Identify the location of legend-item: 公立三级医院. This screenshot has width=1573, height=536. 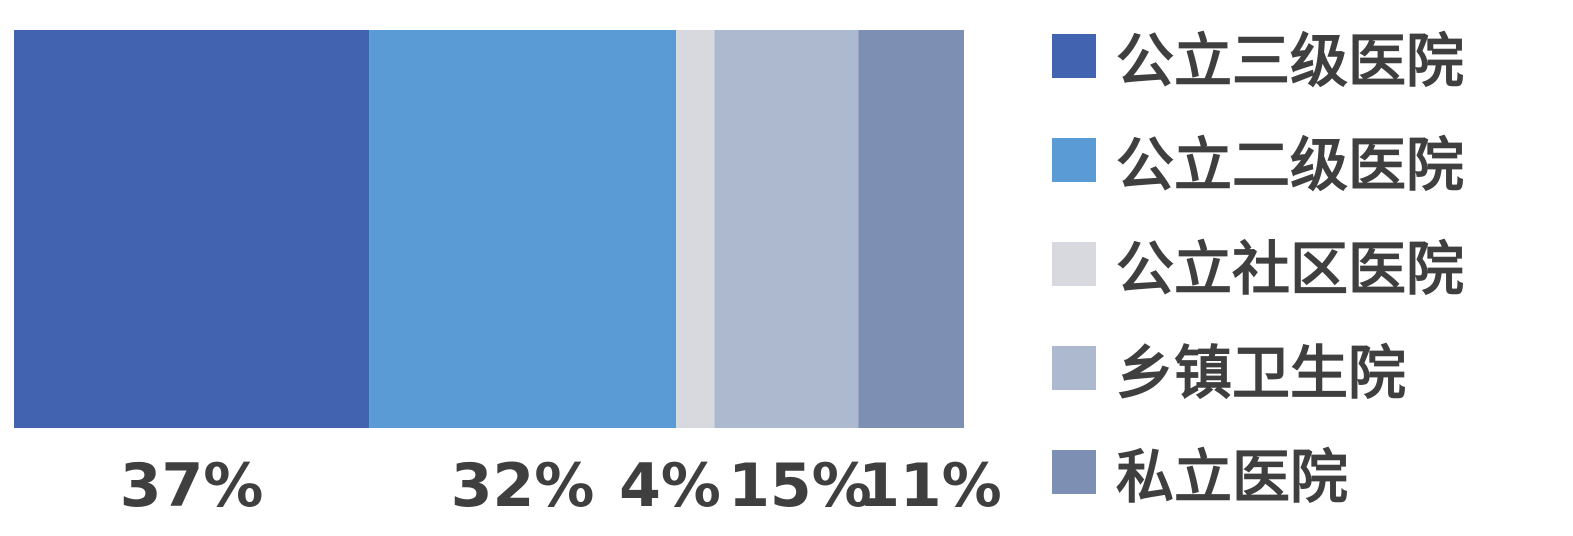
(1258, 56).